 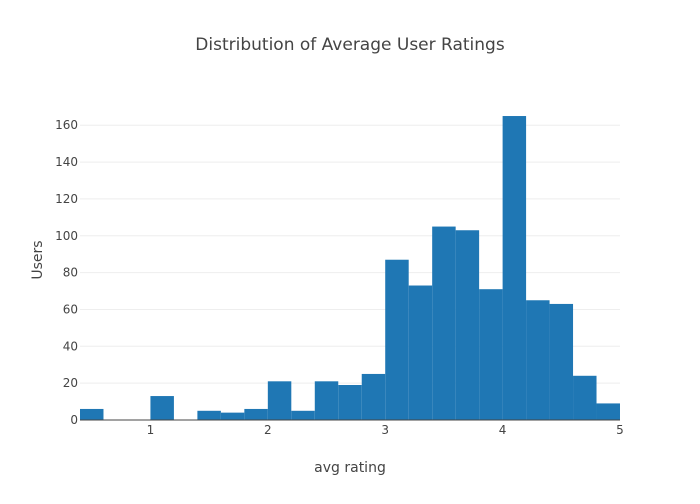 I want to click on x-tick-labels: 1 2 3 4 5, so click(x=385, y=430).